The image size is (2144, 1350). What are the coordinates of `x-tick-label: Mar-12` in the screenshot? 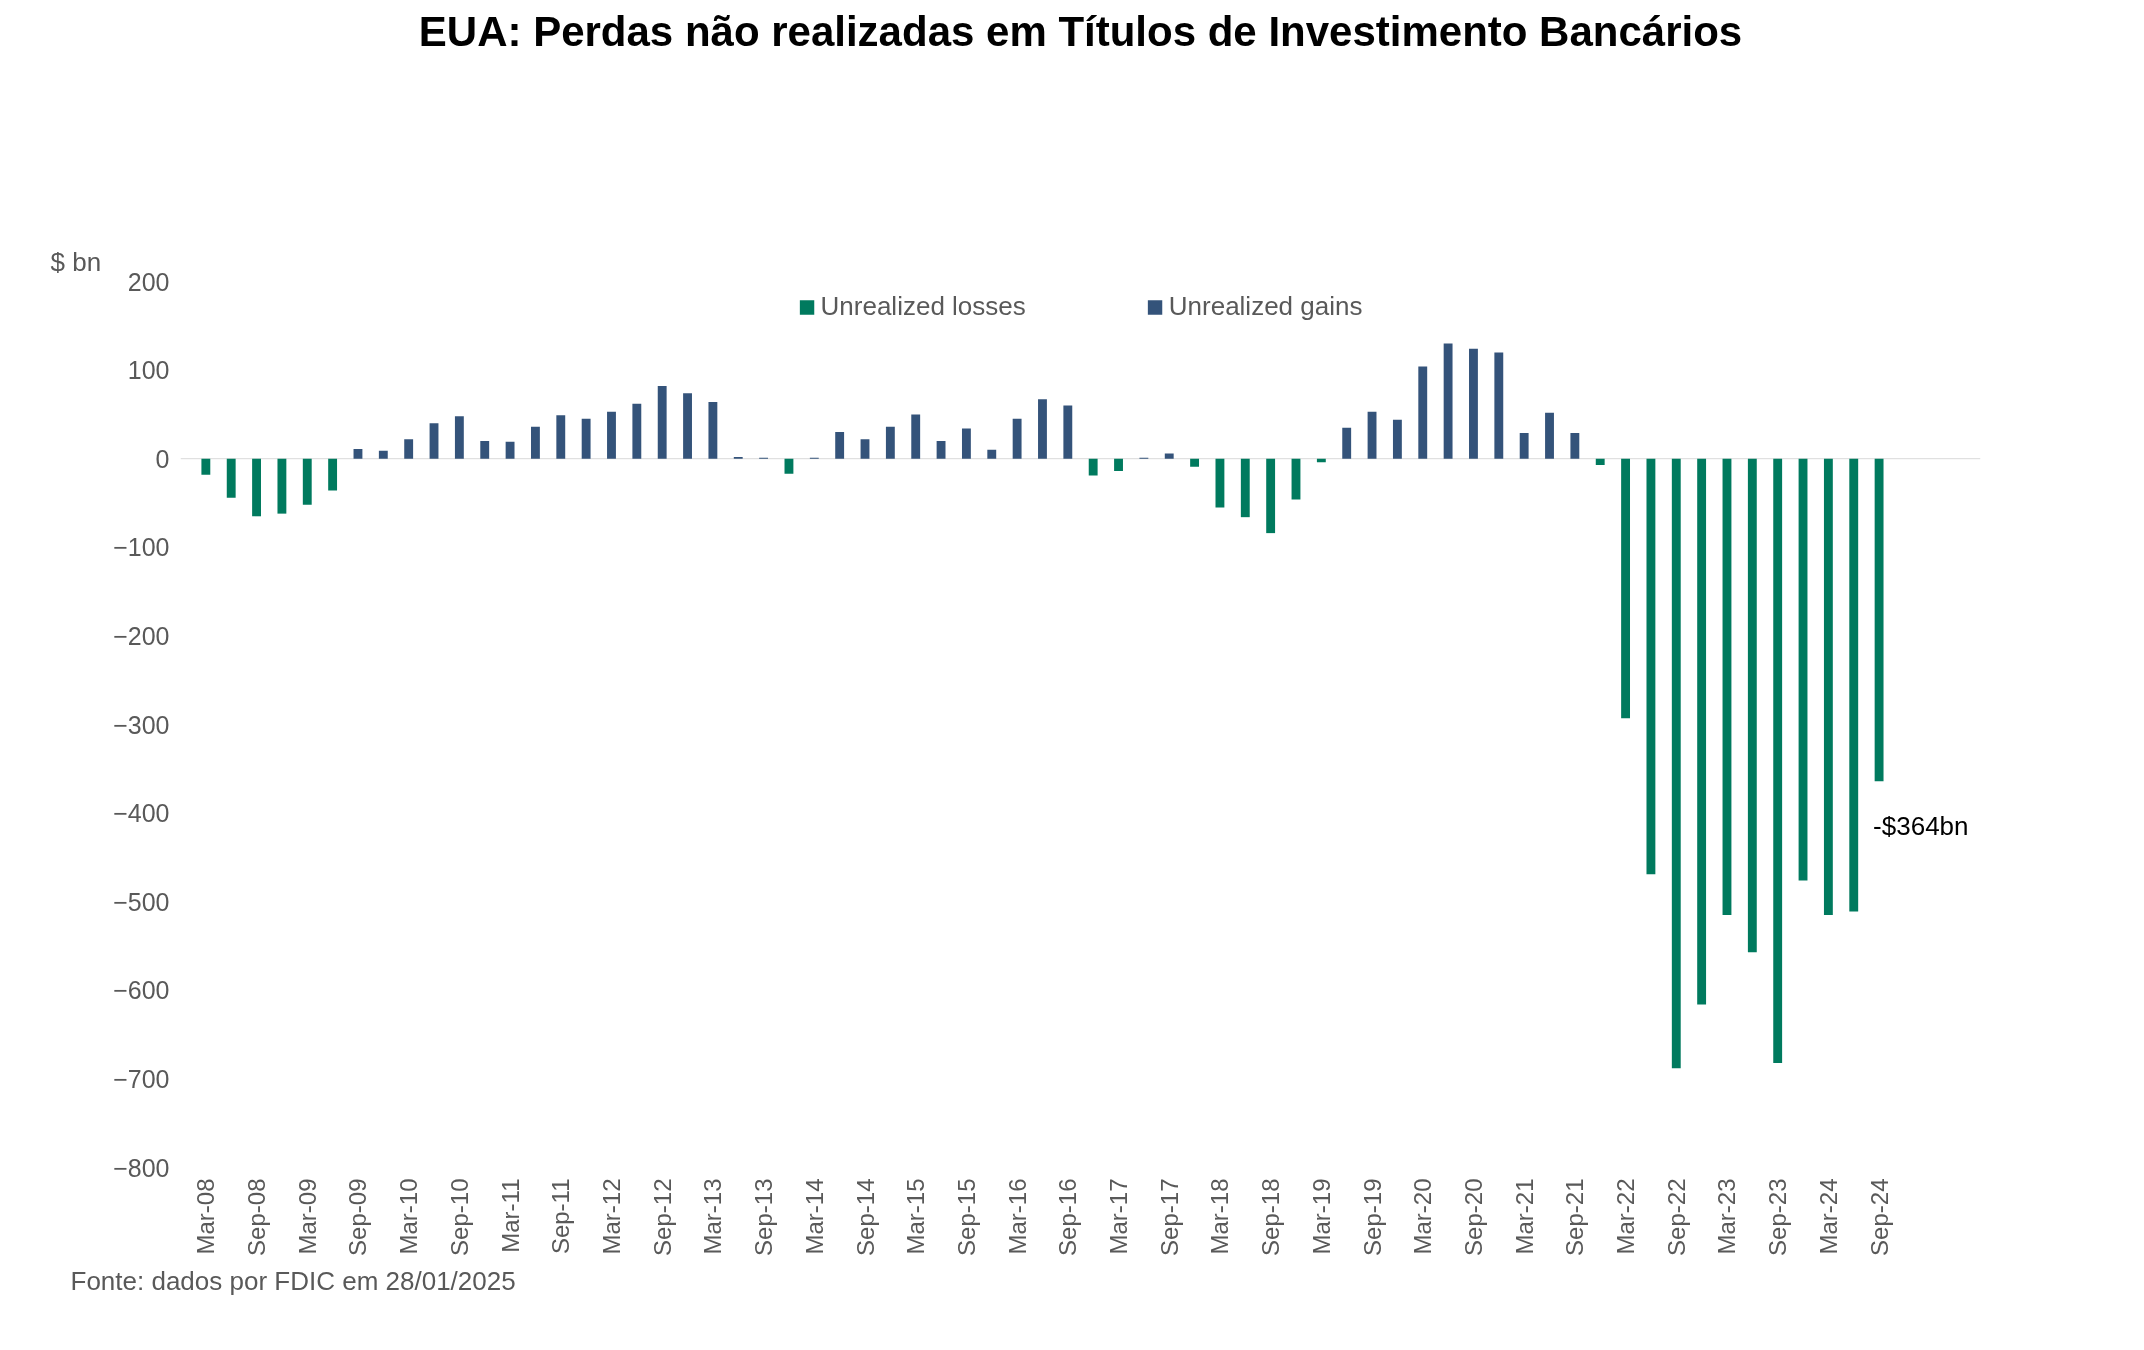 It's located at (611, 1216).